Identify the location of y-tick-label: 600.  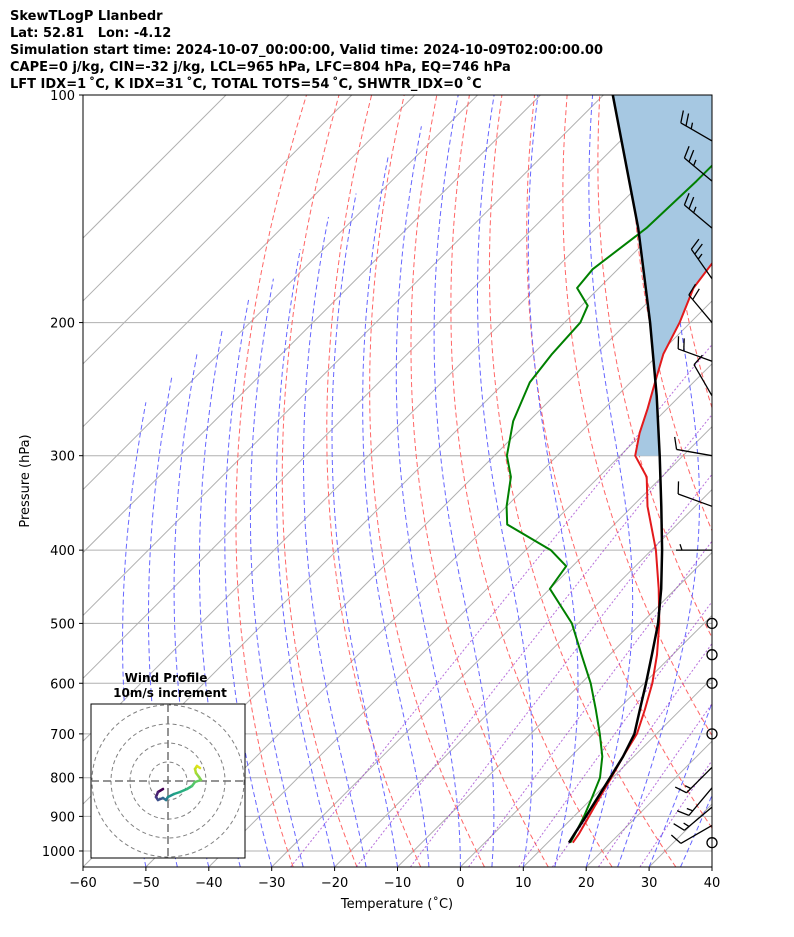
(62, 684).